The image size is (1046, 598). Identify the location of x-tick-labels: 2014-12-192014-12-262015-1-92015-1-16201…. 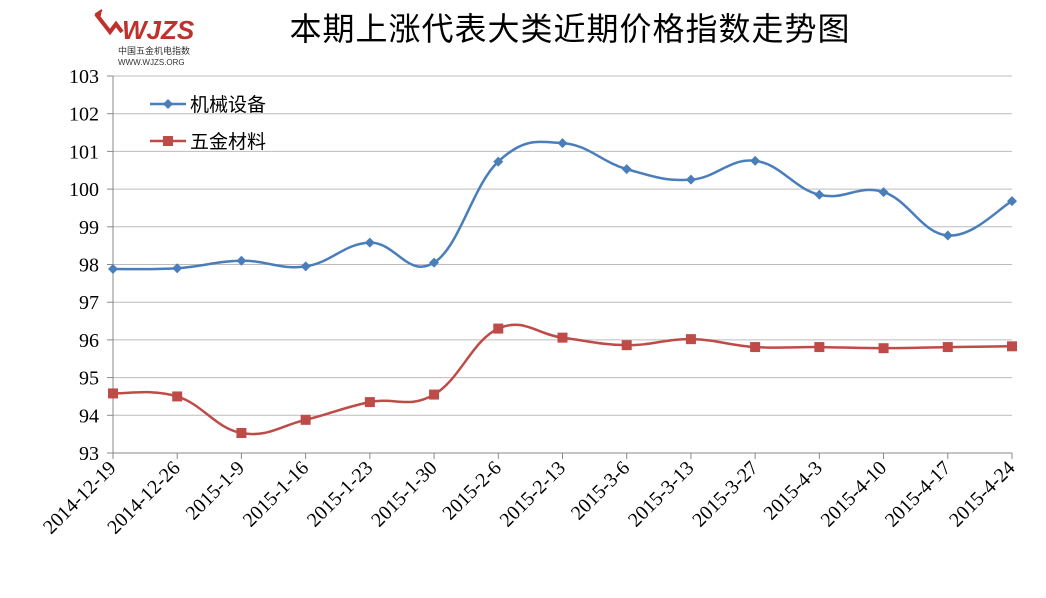
(529, 498).